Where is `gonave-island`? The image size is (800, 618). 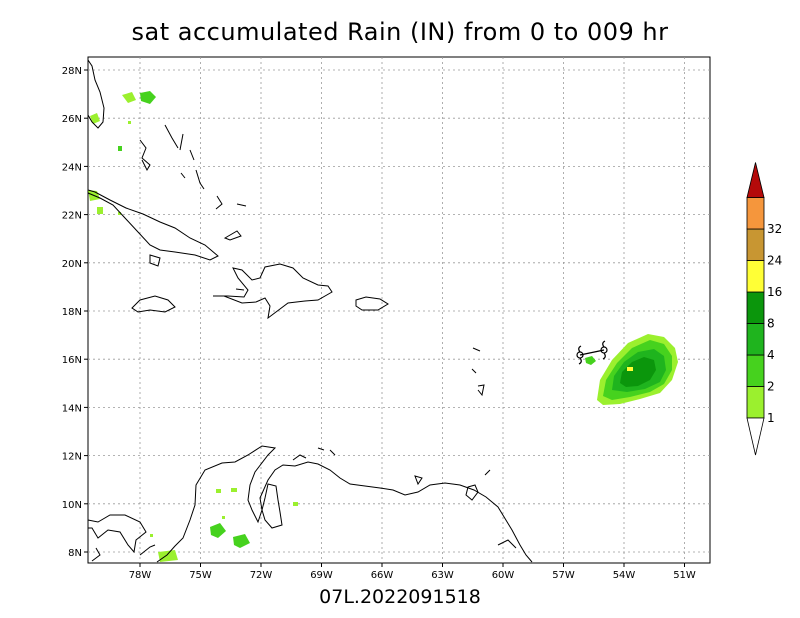 gonave-island is located at coordinates (240, 289).